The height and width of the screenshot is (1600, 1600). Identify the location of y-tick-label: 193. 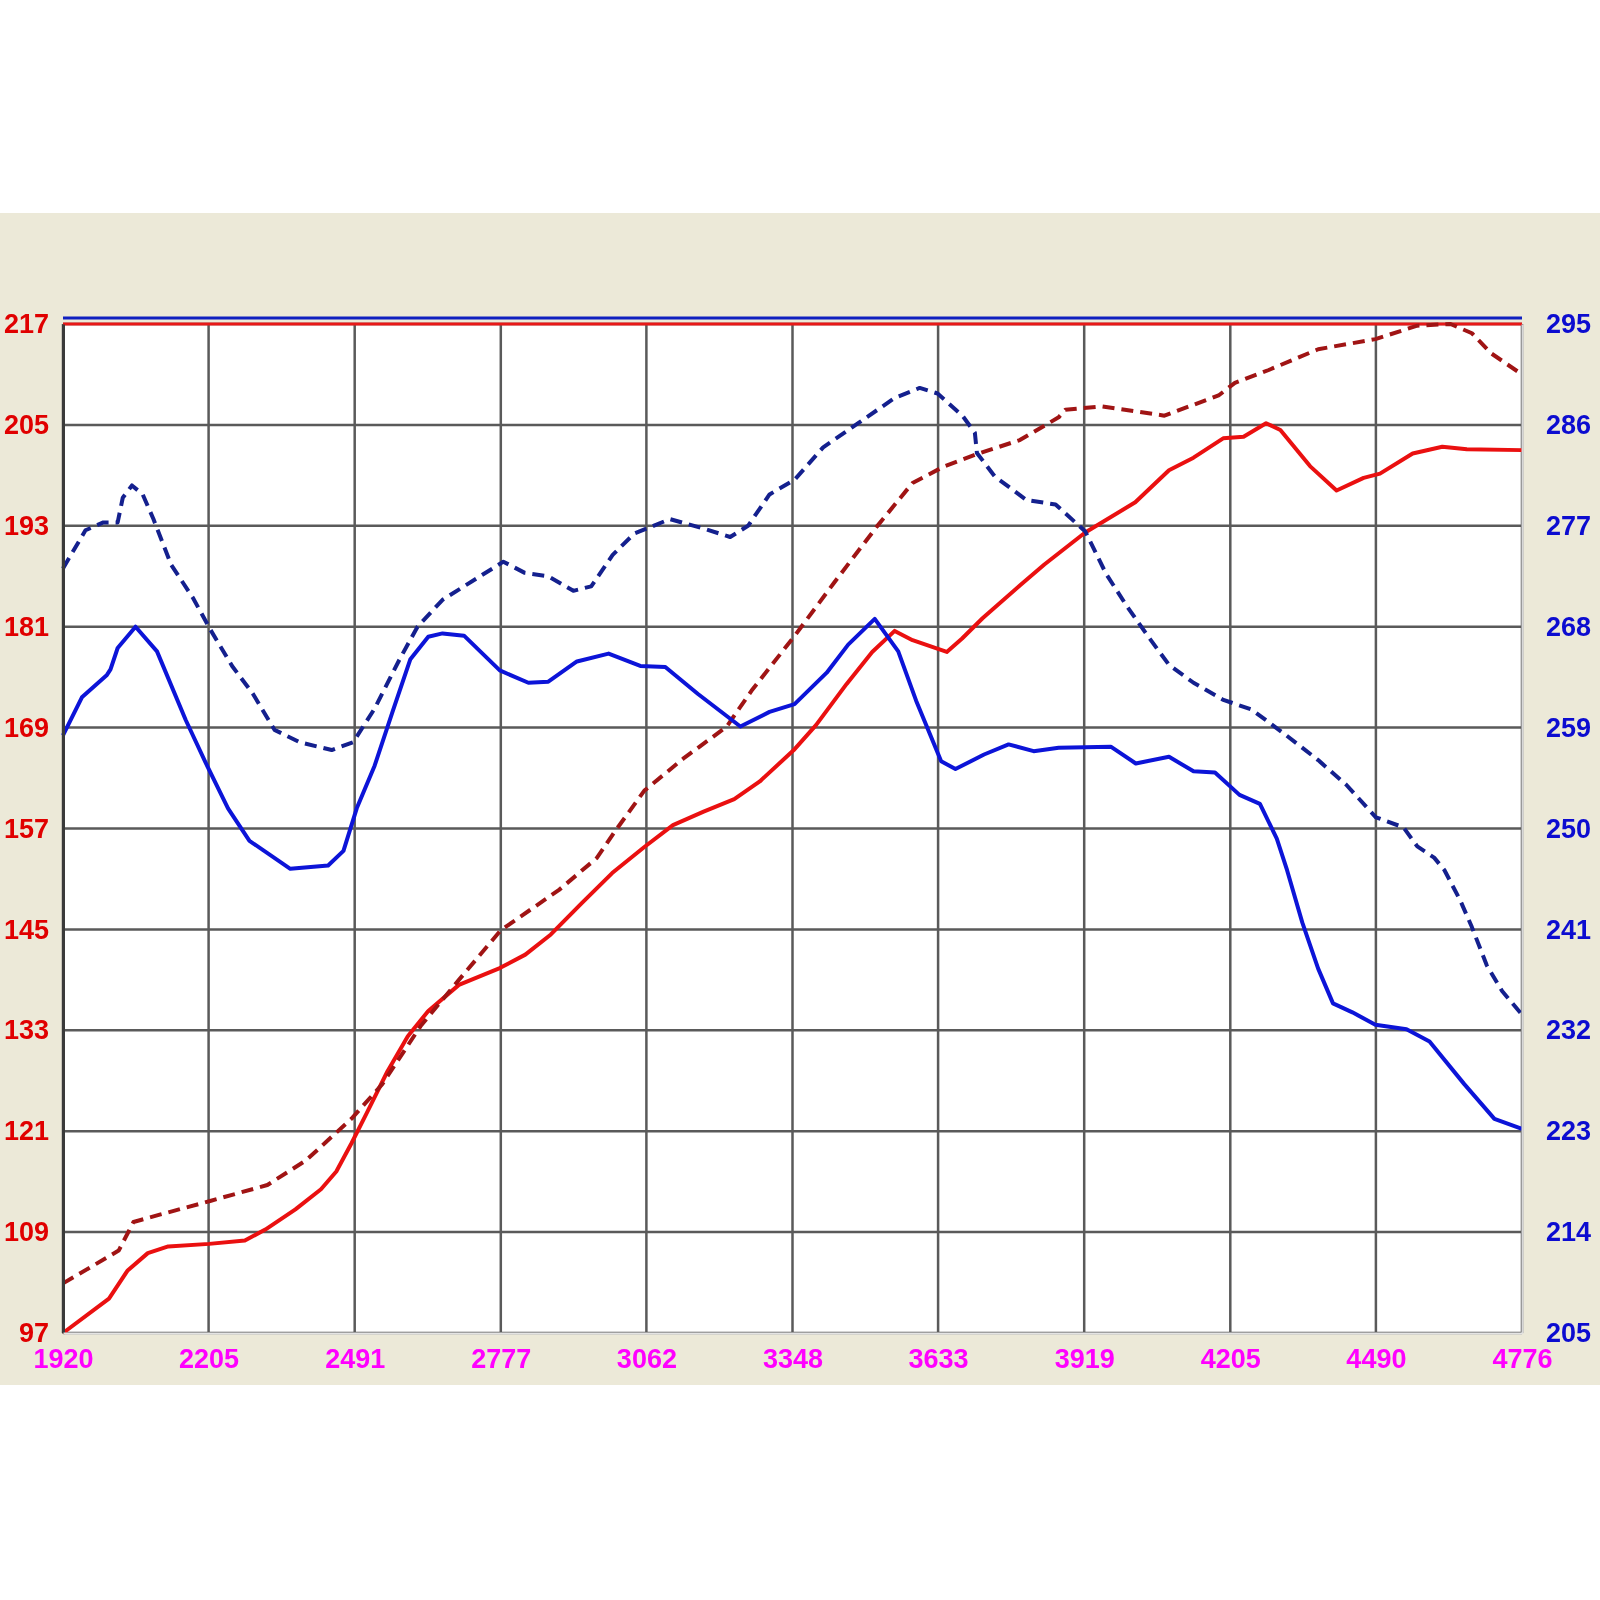
(26, 525).